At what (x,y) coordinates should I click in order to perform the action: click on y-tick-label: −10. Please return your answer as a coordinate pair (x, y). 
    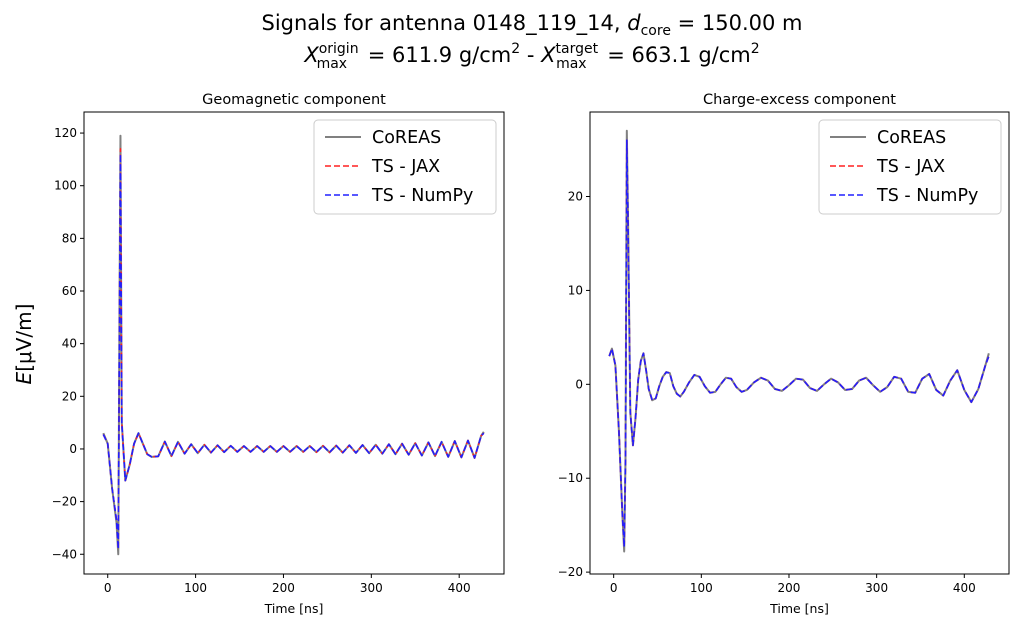
    Looking at the image, I should click on (570, 478).